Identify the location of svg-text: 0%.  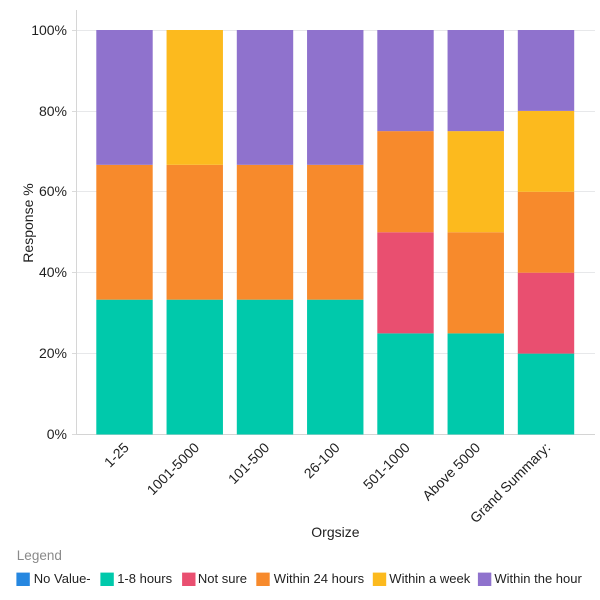
(57, 434).